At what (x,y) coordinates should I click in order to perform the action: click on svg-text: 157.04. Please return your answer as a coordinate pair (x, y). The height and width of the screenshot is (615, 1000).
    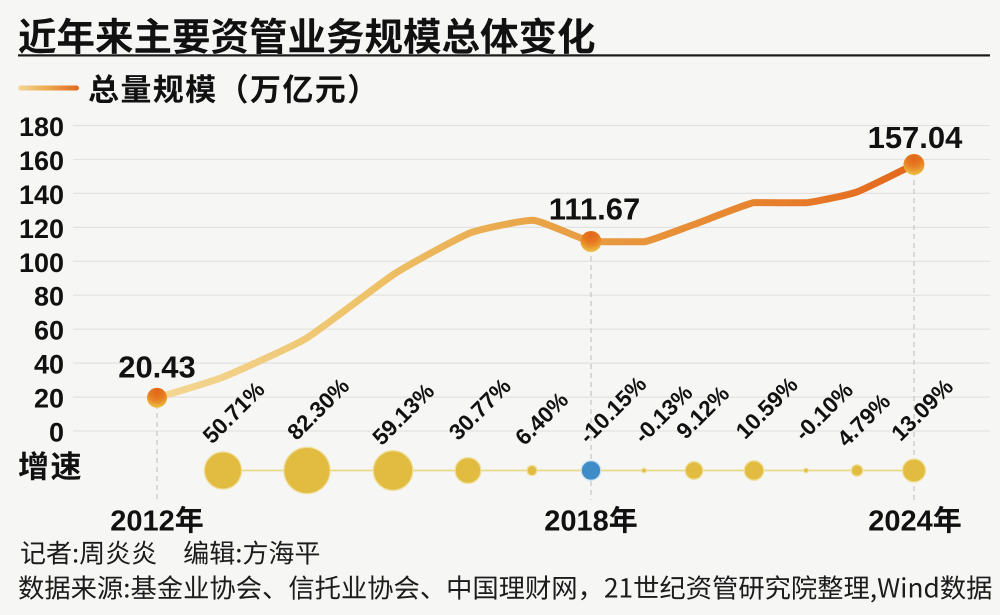
    Looking at the image, I should click on (916, 137).